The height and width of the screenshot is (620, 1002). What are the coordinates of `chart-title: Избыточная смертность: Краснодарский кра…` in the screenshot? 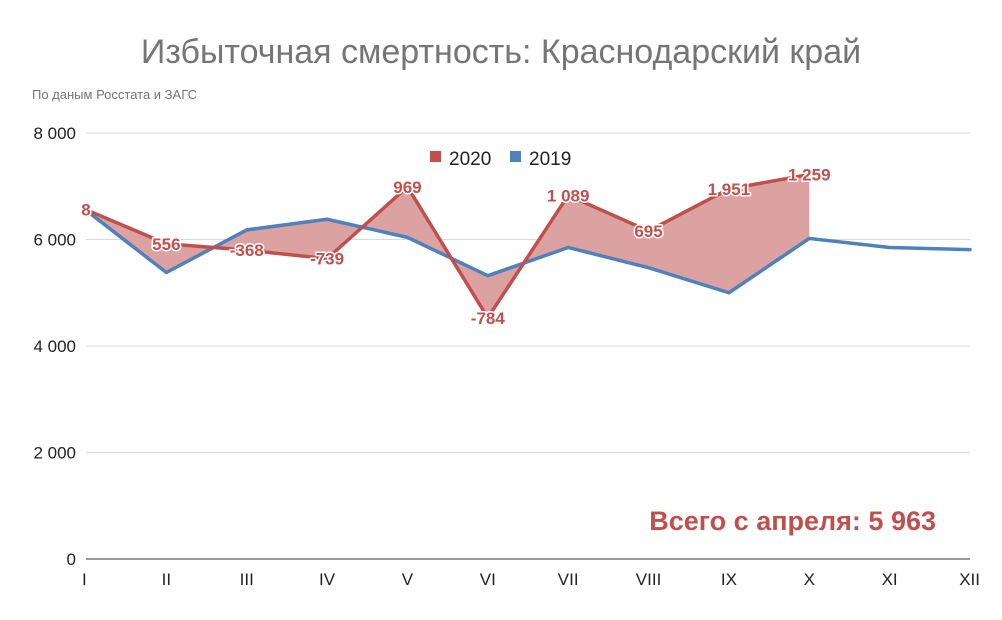 It's located at (501, 52).